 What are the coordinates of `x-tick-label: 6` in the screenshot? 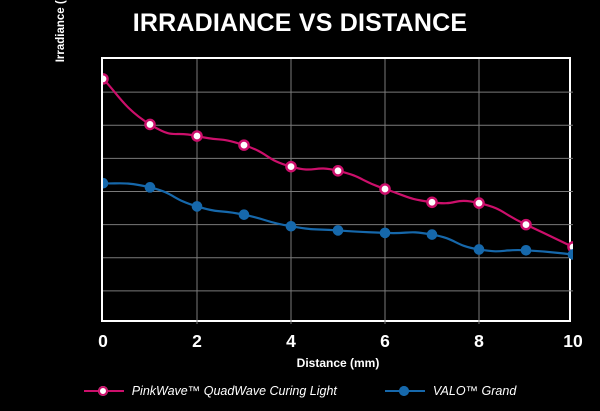 It's located at (385, 341).